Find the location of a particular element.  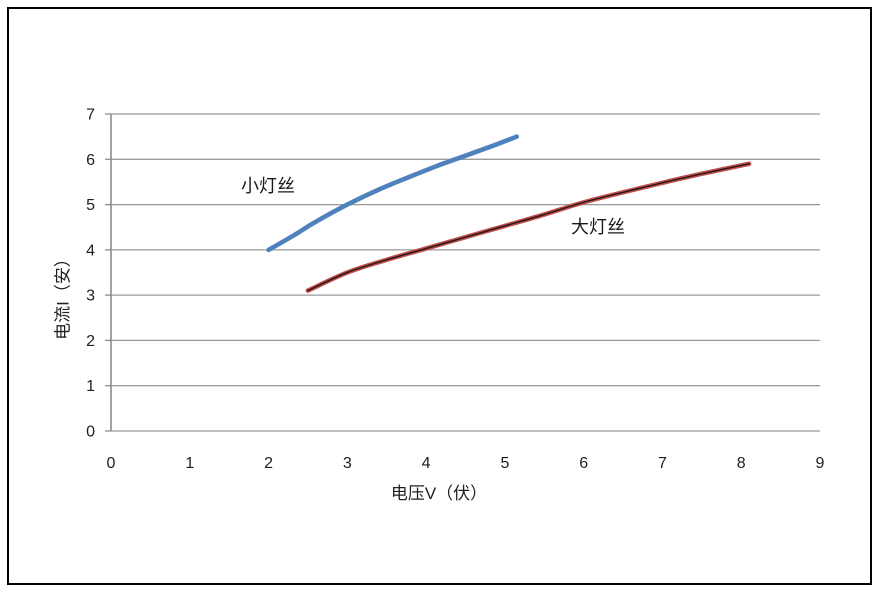

y-tick-label: 6 is located at coordinates (90, 160).